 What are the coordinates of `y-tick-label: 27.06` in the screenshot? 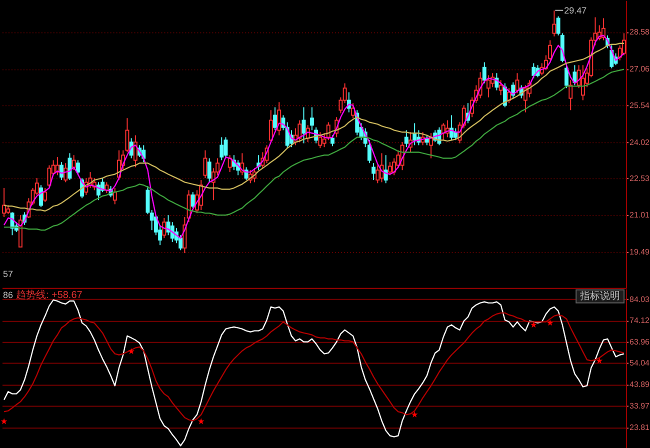 It's located at (640, 69).